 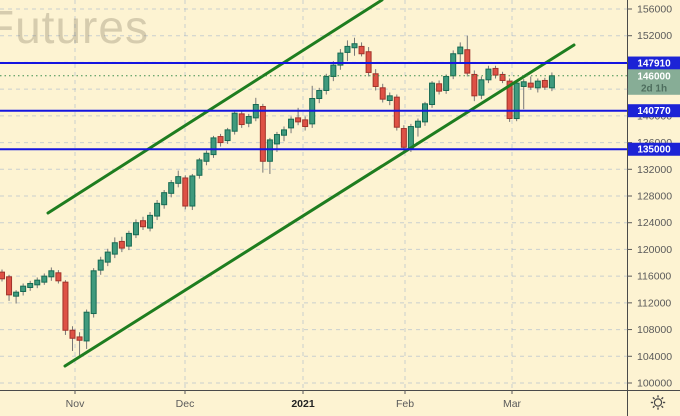 I want to click on axis-settings-icon, so click(x=658, y=402).